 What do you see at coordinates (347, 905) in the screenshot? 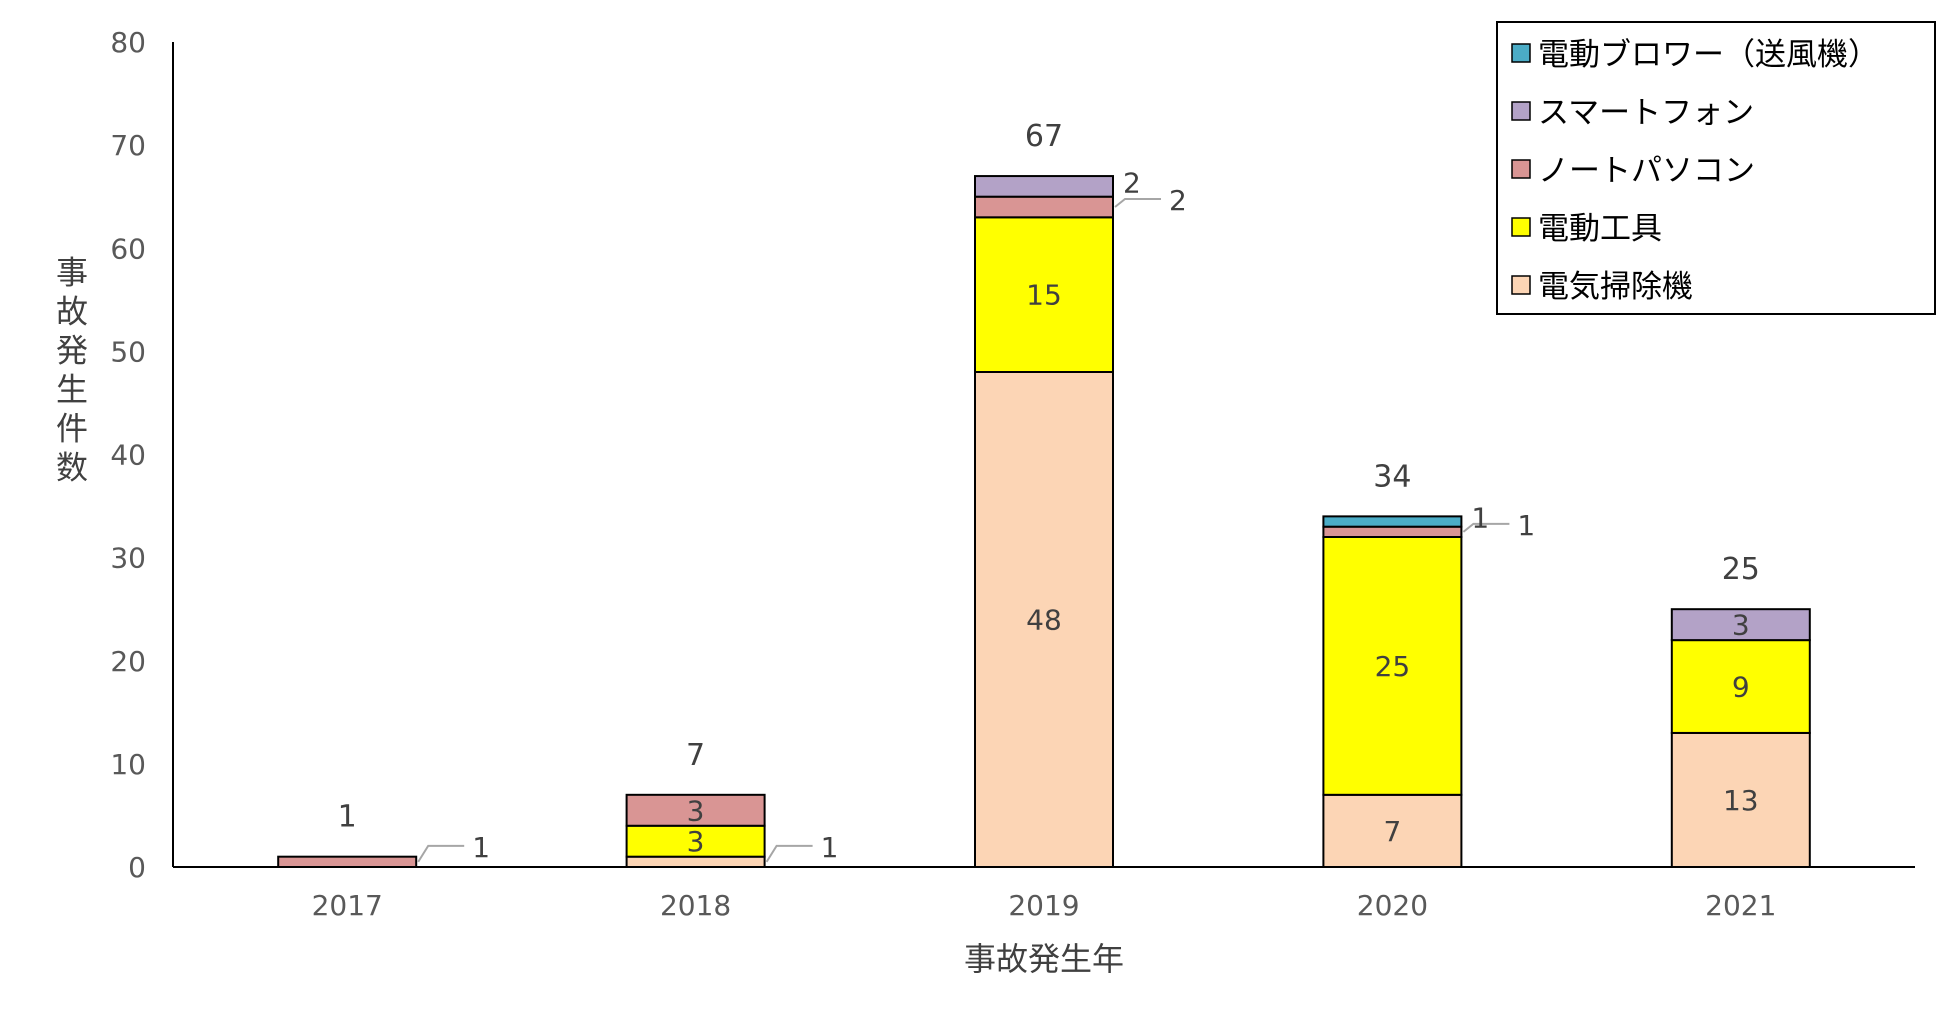
I see `x-tick-label: 2017` at bounding box center [347, 905].